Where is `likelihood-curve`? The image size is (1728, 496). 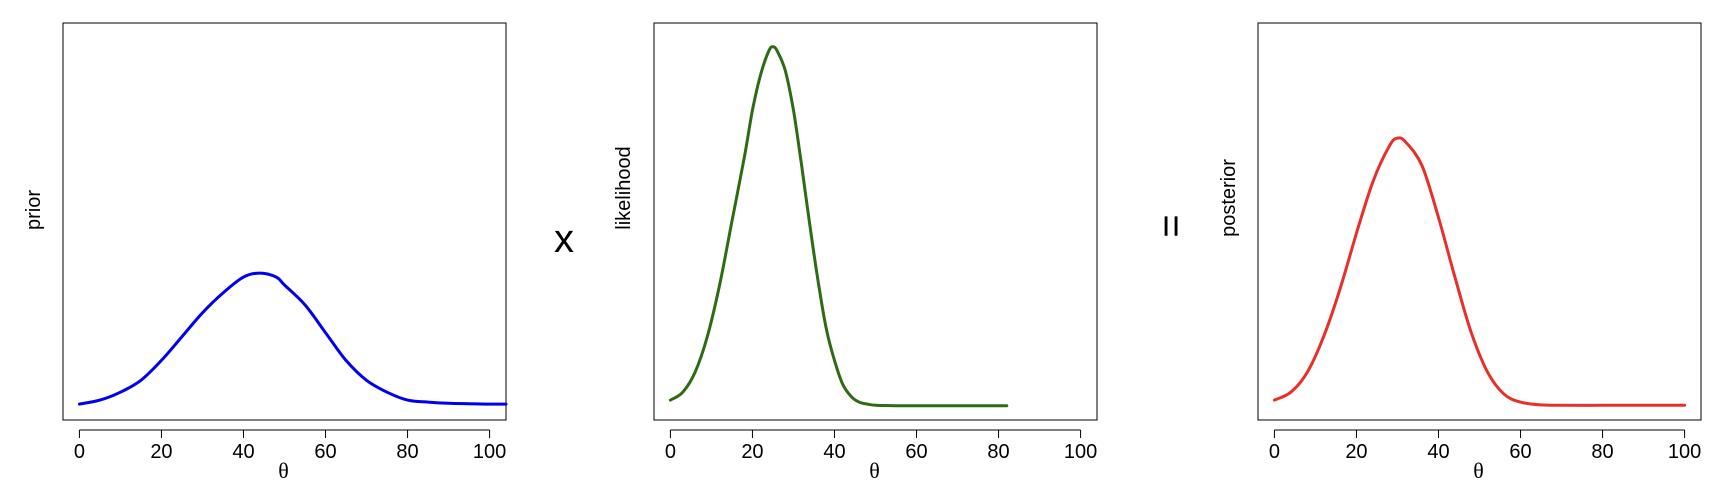
likelihood-curve is located at coordinates (838, 226).